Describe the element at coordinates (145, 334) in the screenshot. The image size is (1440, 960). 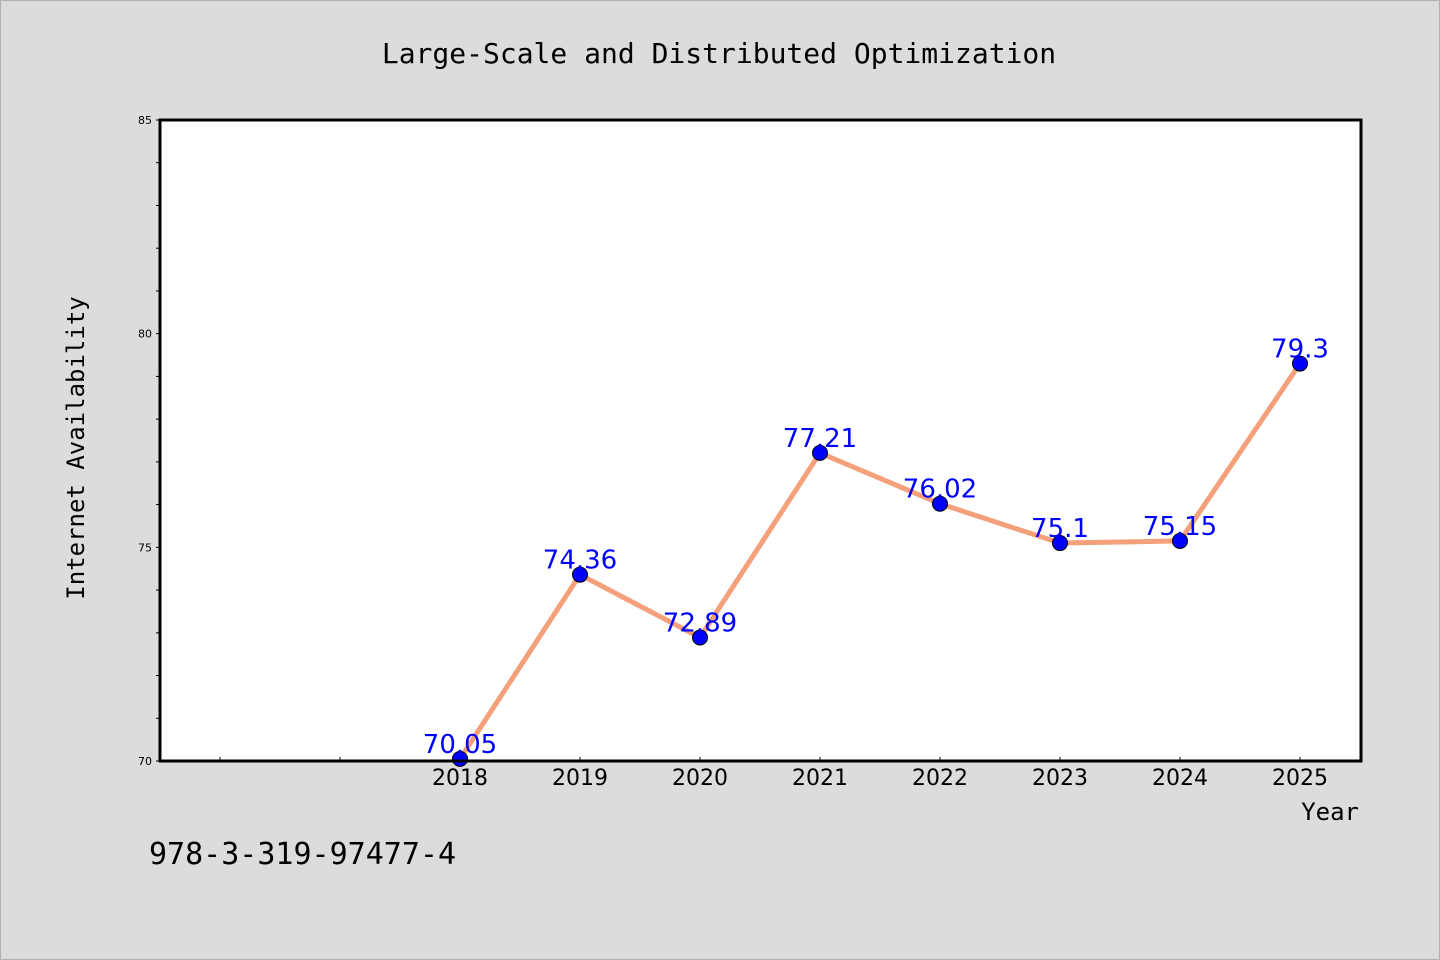
I see `y-tick-label: 80` at that location.